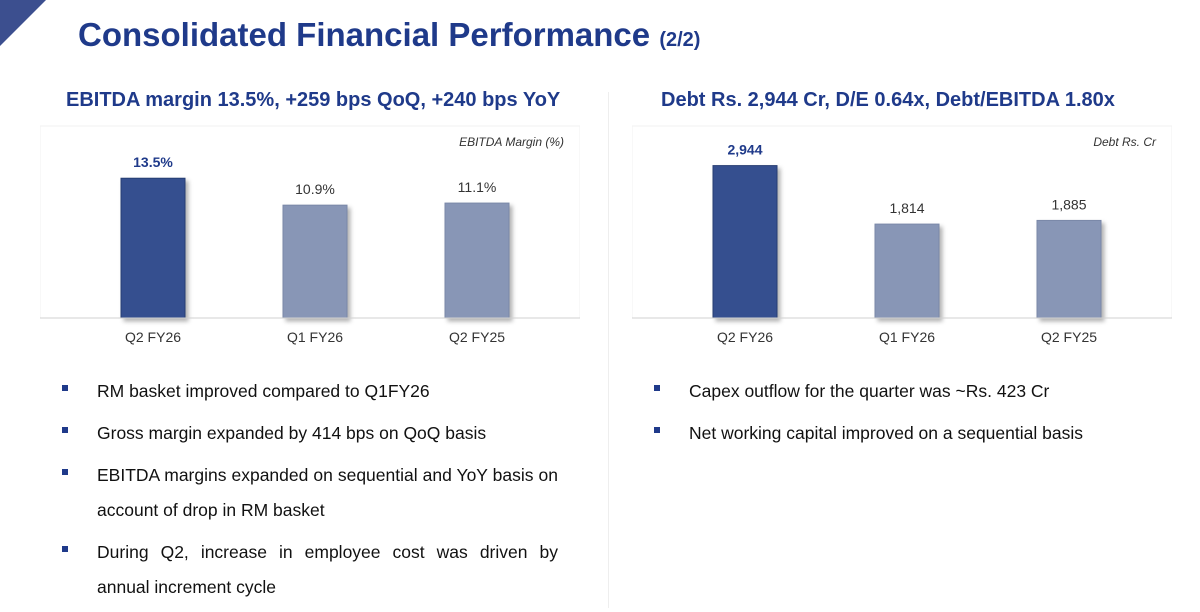 This screenshot has width=1200, height=612. Describe the element at coordinates (1068, 204) in the screenshot. I see `bar-value-label: 1,885` at that location.